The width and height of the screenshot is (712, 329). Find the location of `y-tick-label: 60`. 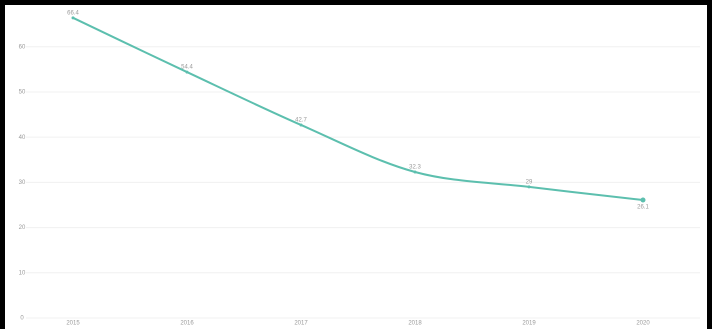

y-tick-label: 60 is located at coordinates (22, 47).